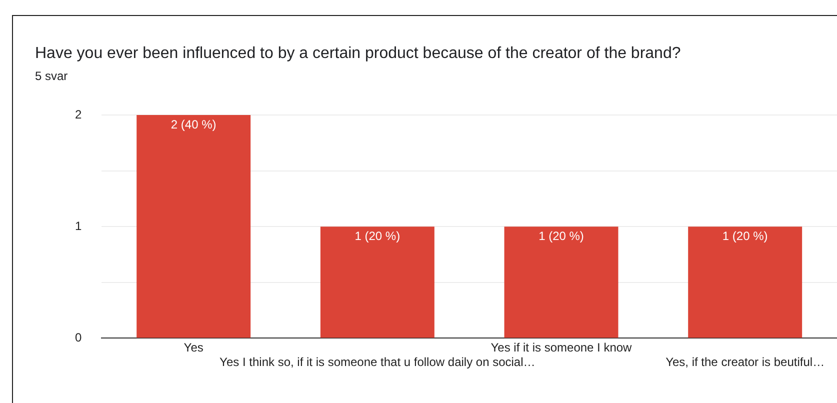 The height and width of the screenshot is (403, 837). I want to click on data-label: 2 (40 %), so click(193, 124).